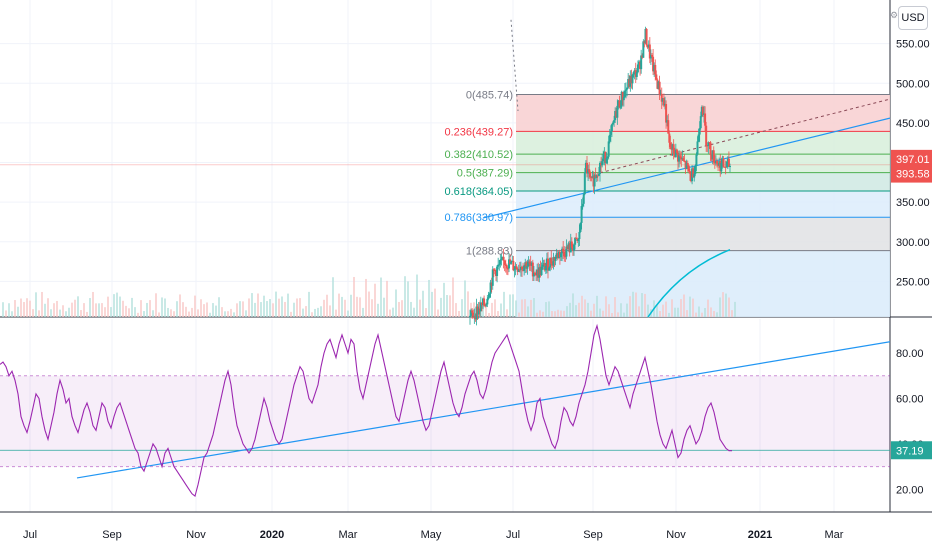 Image resolution: width=932 pixels, height=550 pixels. What do you see at coordinates (913, 243) in the screenshot?
I see `y-tick-label: 300.00` at bounding box center [913, 243].